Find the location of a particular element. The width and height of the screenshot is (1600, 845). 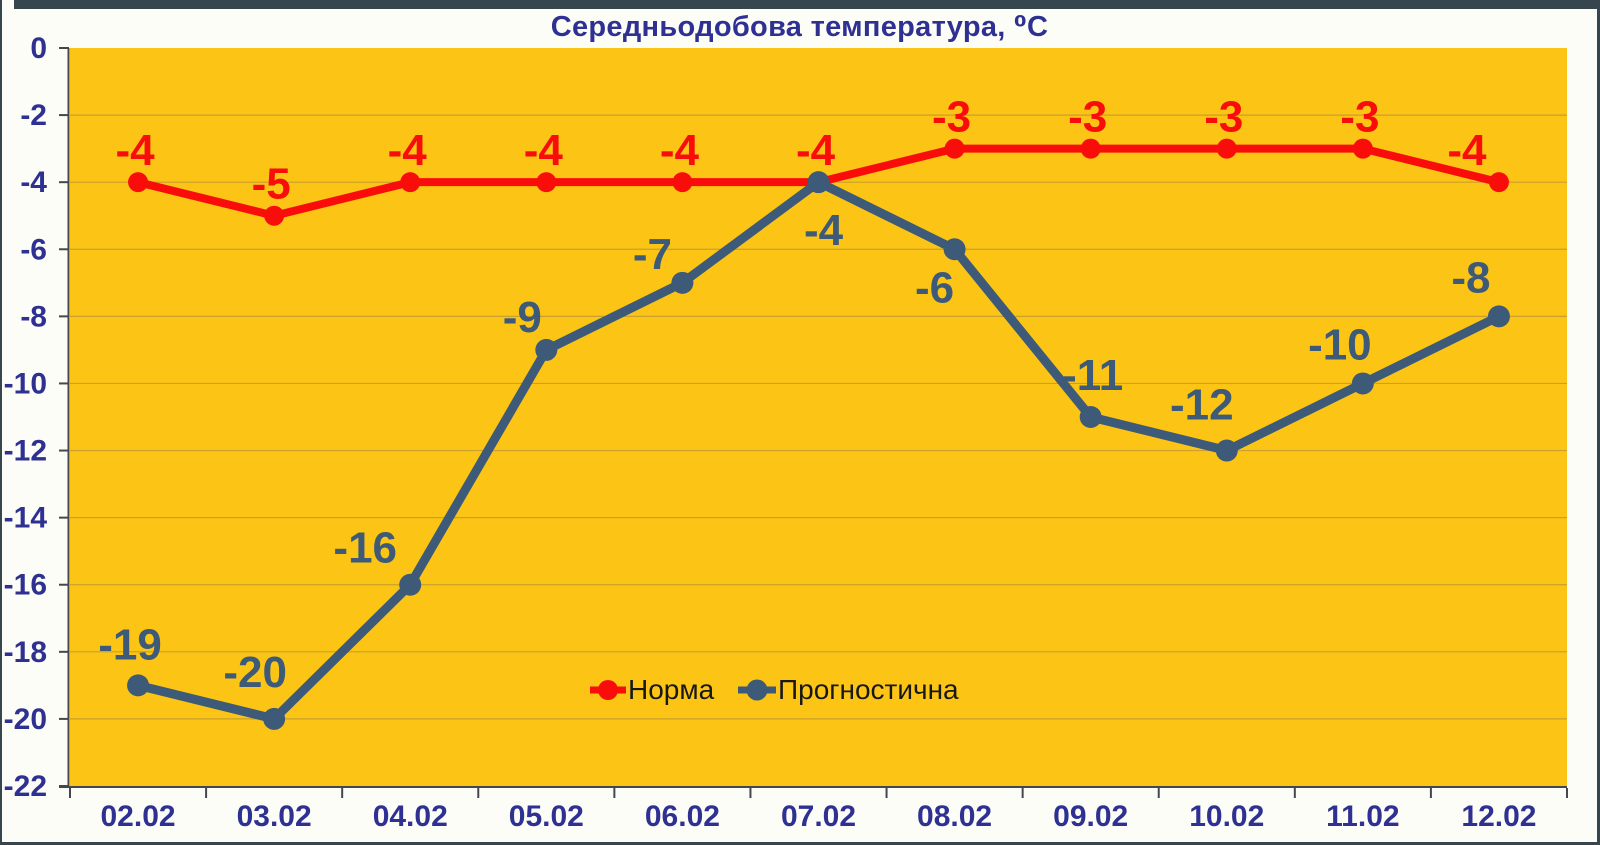

y-tick-label: -18 is located at coordinates (25, 652).